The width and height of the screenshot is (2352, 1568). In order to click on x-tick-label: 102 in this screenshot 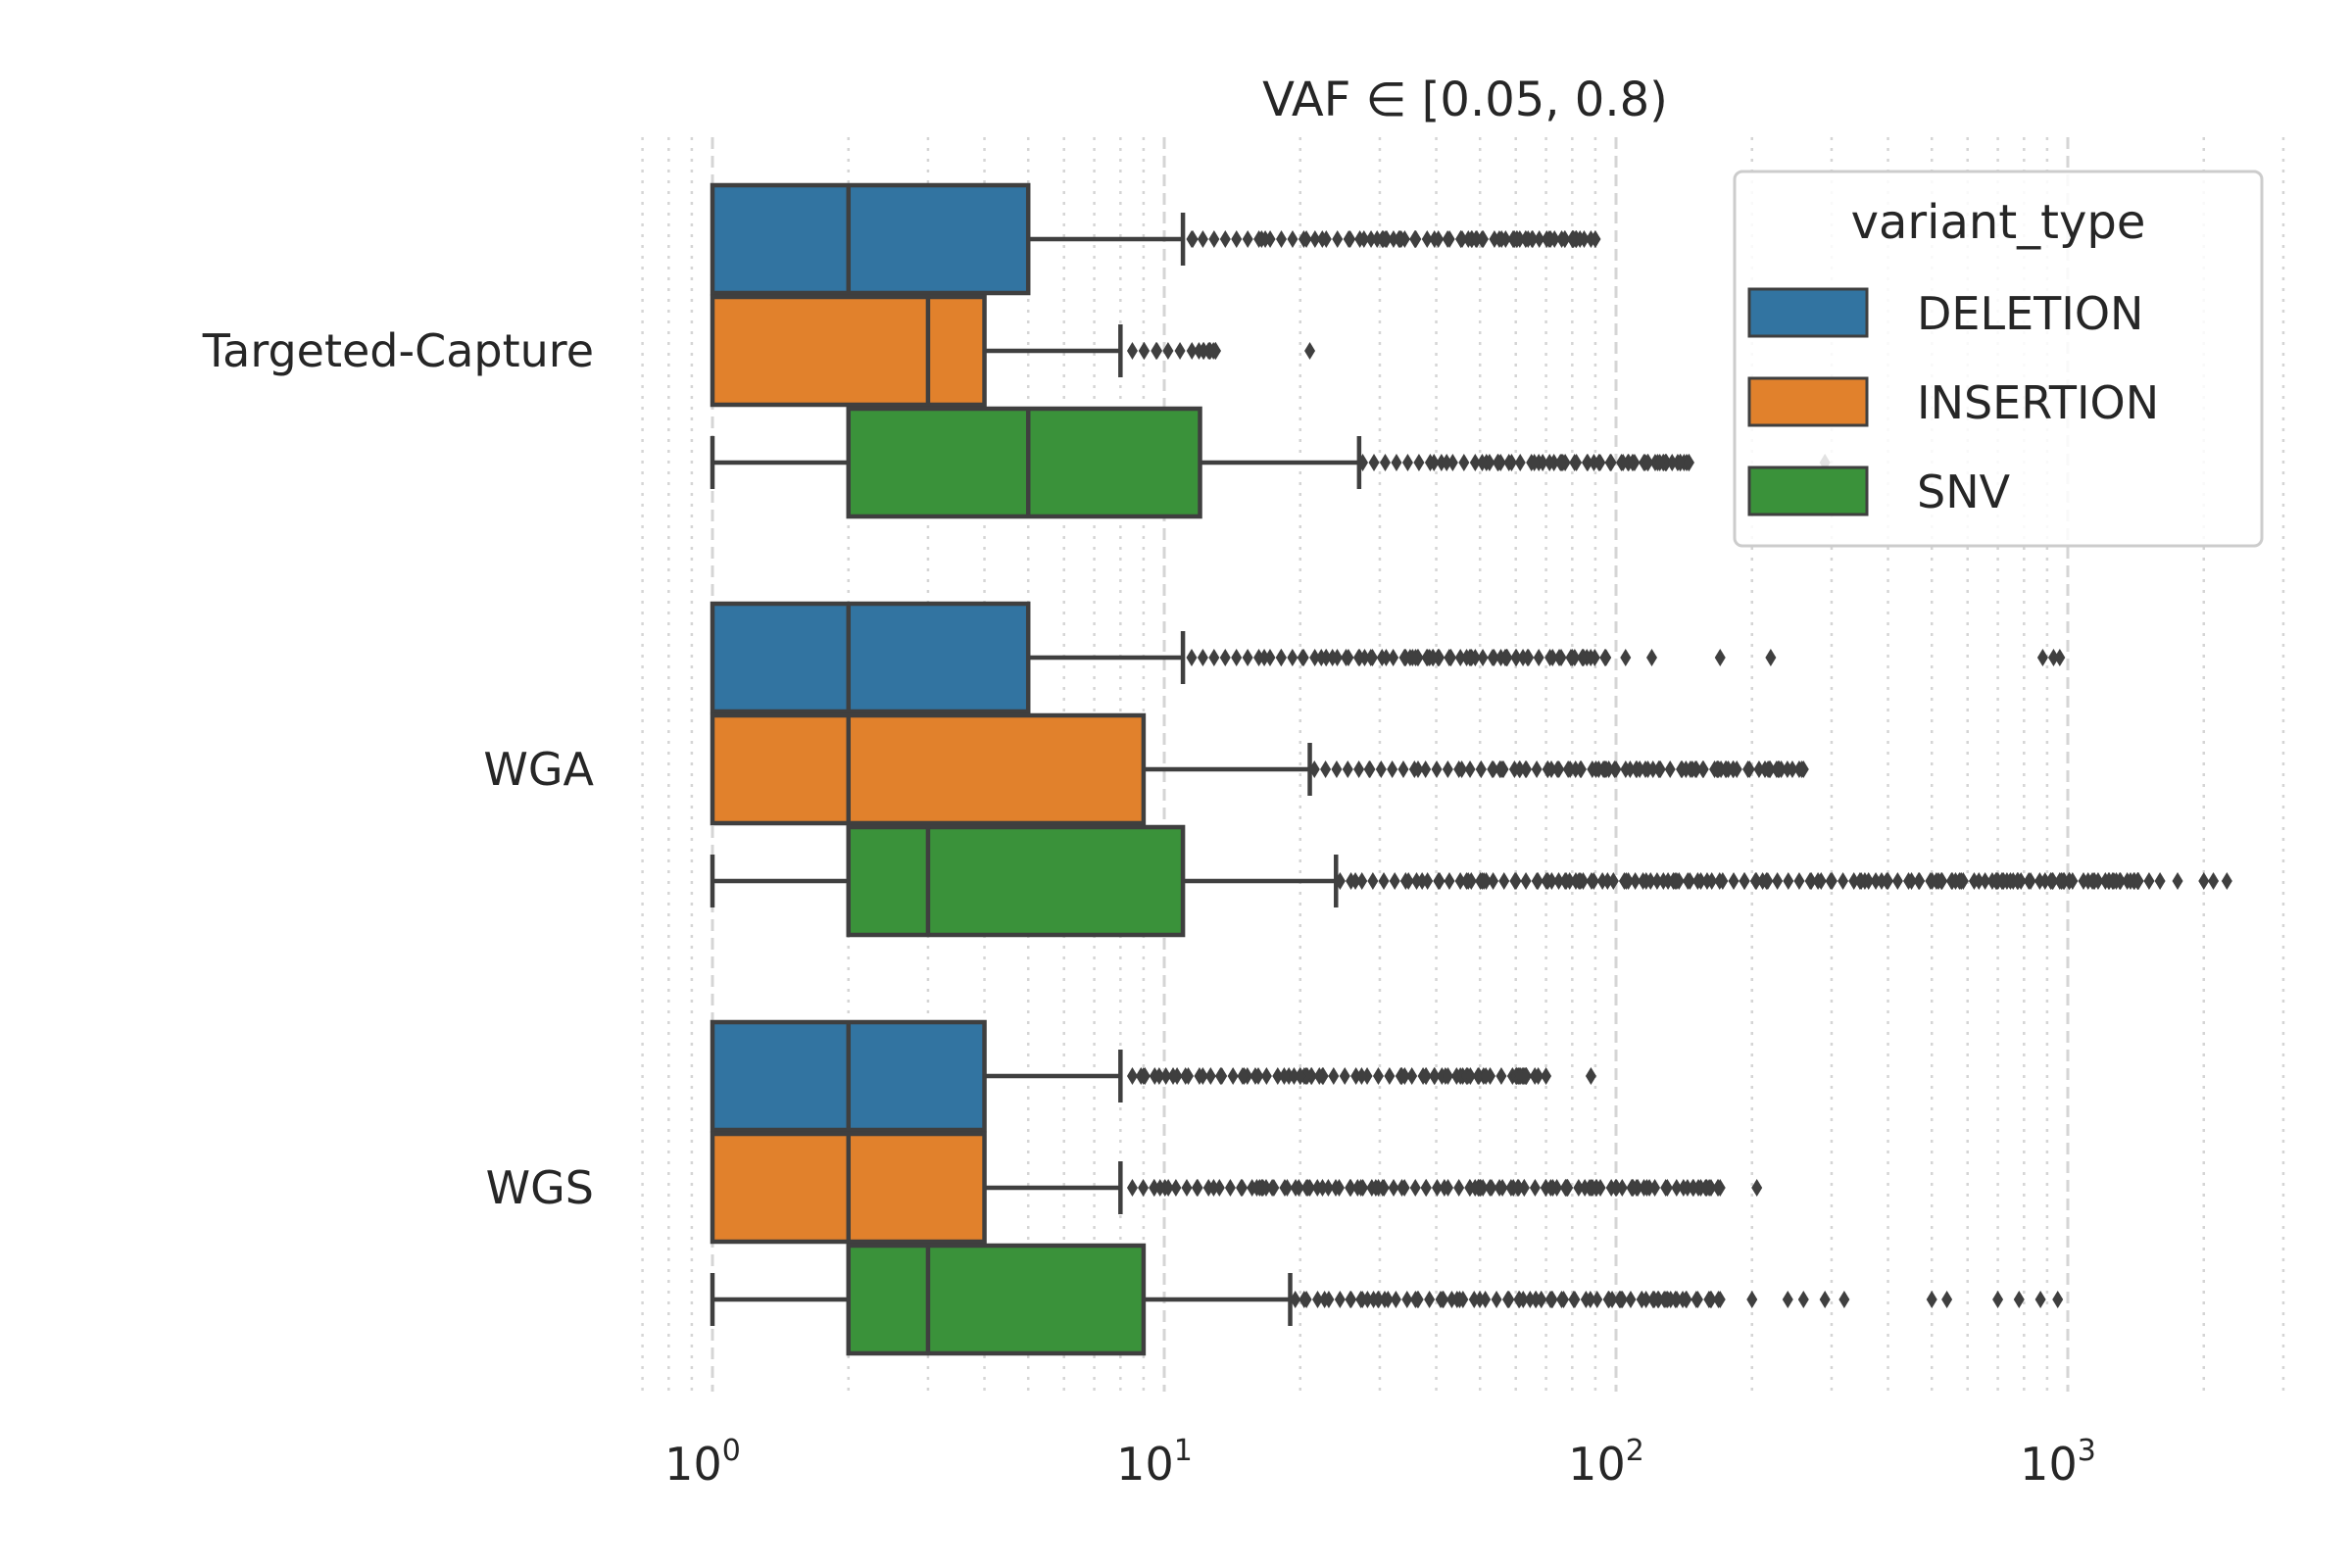, I will do `click(1606, 1462)`.